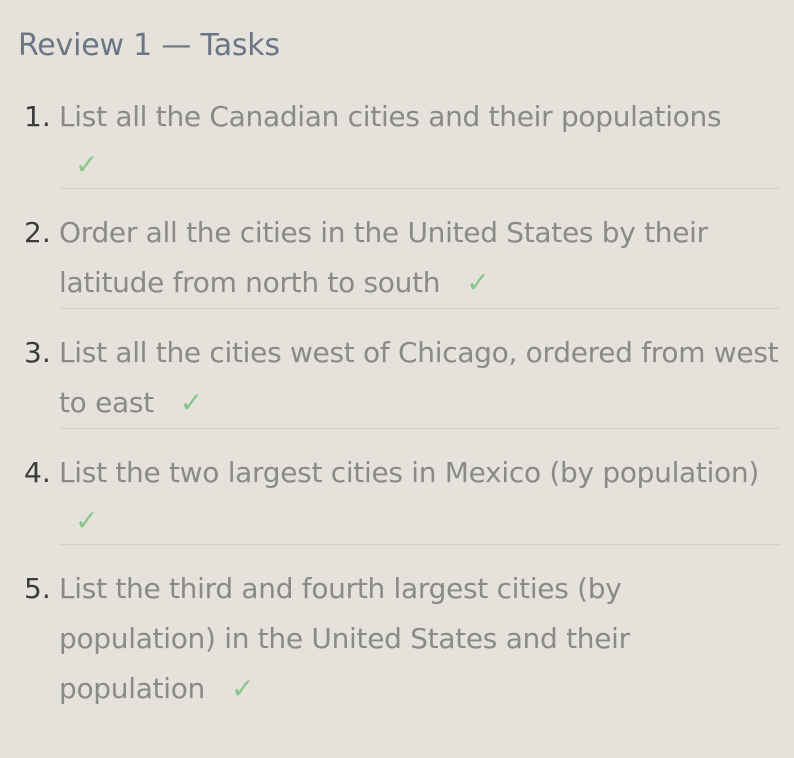 The image size is (794, 758). What do you see at coordinates (37, 116) in the screenshot?
I see `task-number: 1.` at bounding box center [37, 116].